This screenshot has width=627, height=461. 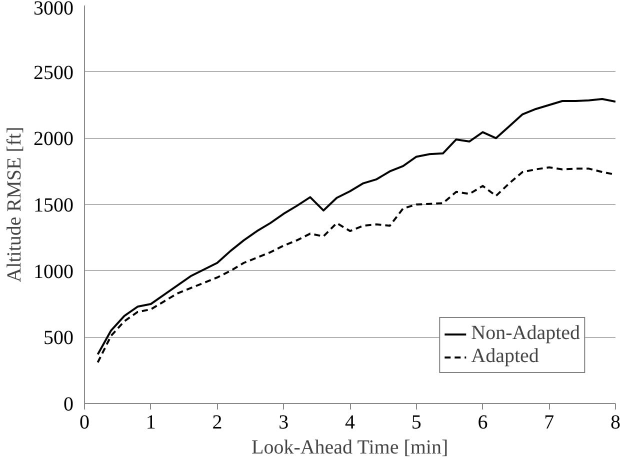 What do you see at coordinates (217, 423) in the screenshot?
I see `x-tick-label: 2` at bounding box center [217, 423].